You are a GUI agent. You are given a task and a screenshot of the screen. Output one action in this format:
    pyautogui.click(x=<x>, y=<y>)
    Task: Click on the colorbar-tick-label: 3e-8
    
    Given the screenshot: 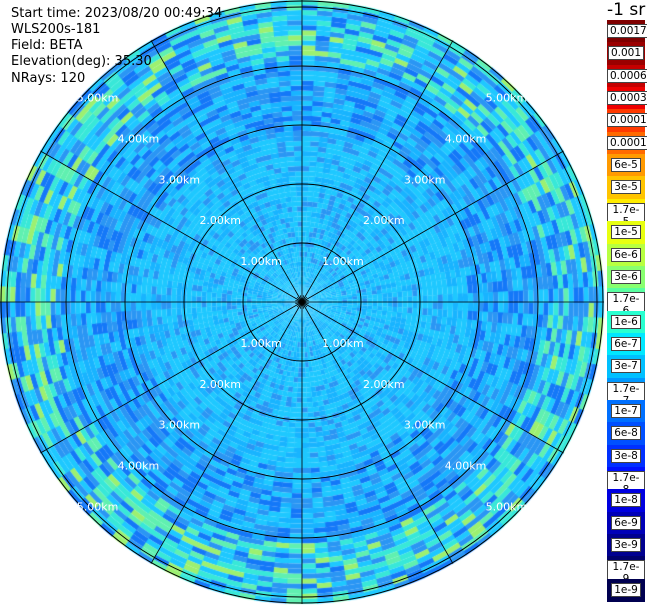 What is the action you would take?
    pyautogui.click(x=626, y=455)
    